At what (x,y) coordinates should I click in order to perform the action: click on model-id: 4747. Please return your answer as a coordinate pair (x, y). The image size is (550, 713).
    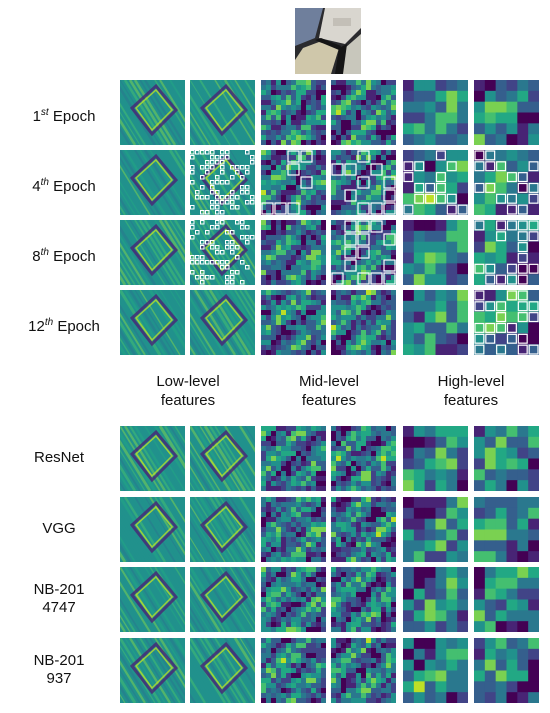
    Looking at the image, I should click on (59, 607).